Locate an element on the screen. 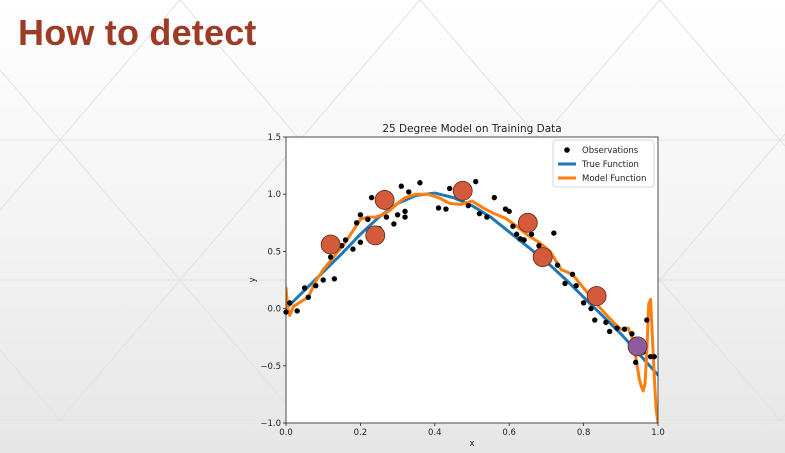 The width and height of the screenshot is (785, 453). y-tick-label: 0.5 is located at coordinates (274, 252).